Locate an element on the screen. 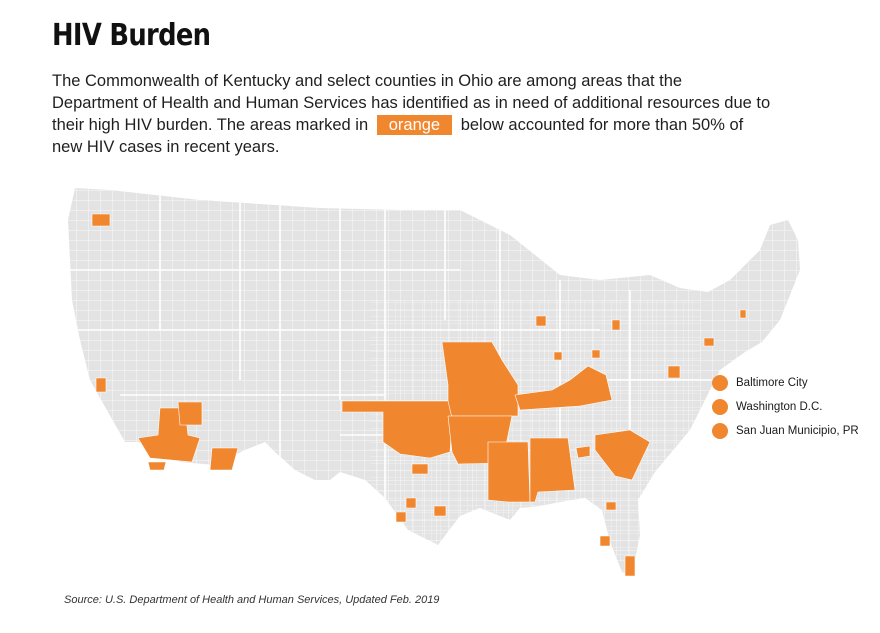 The width and height of the screenshot is (880, 633). nyc-region is located at coordinates (743, 314).